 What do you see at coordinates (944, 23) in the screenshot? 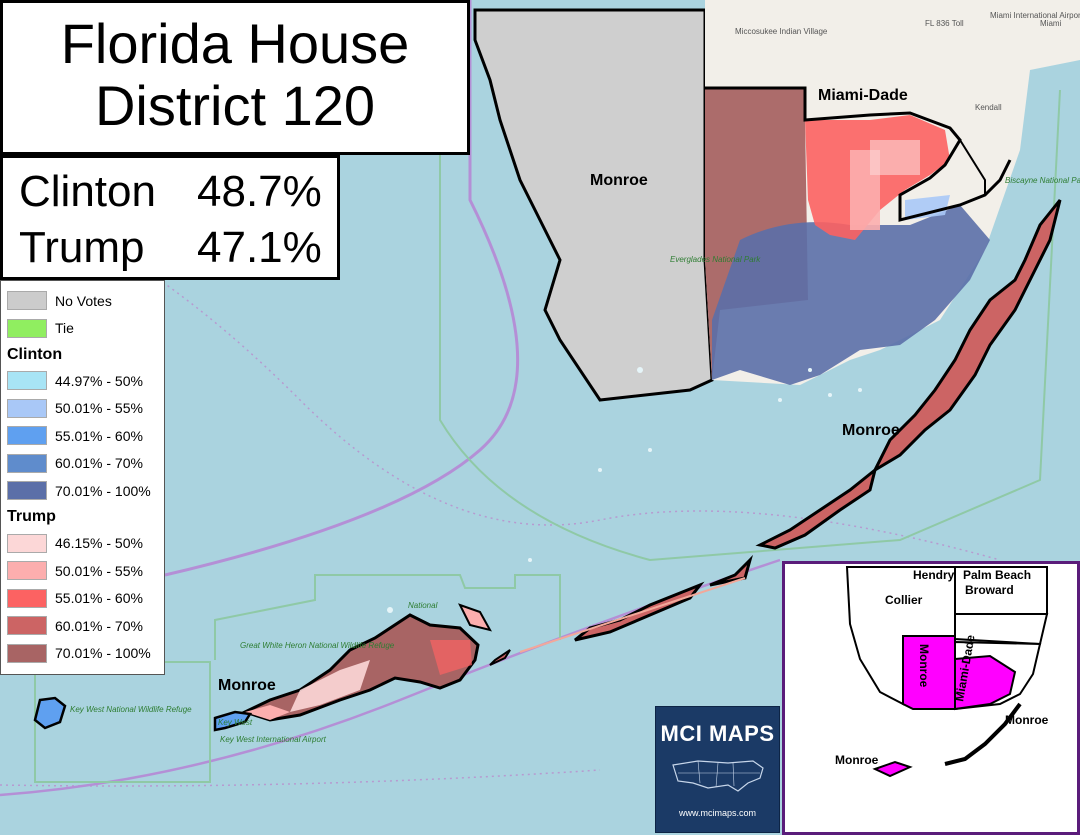
I see `label-fl836: FL 836 Toll` at bounding box center [944, 23].